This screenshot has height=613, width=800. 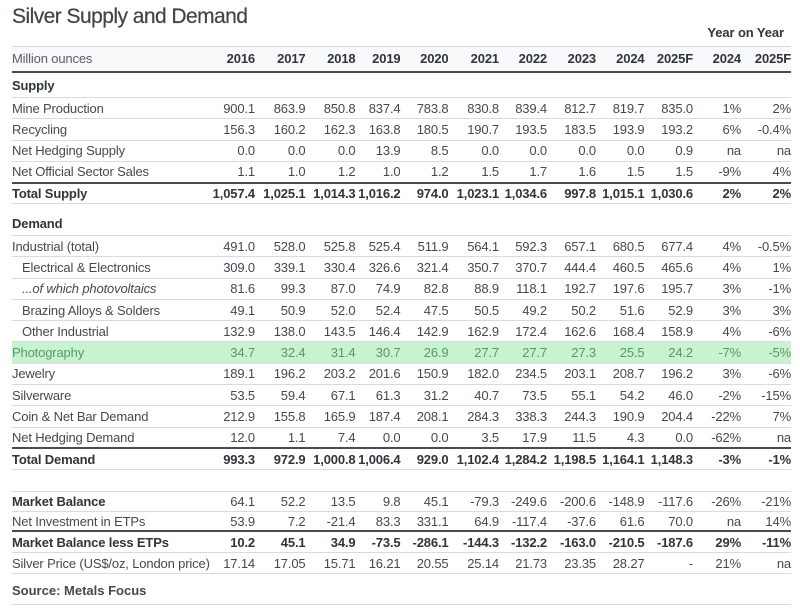 I want to click on value-cell: 21%, so click(x=728, y=563).